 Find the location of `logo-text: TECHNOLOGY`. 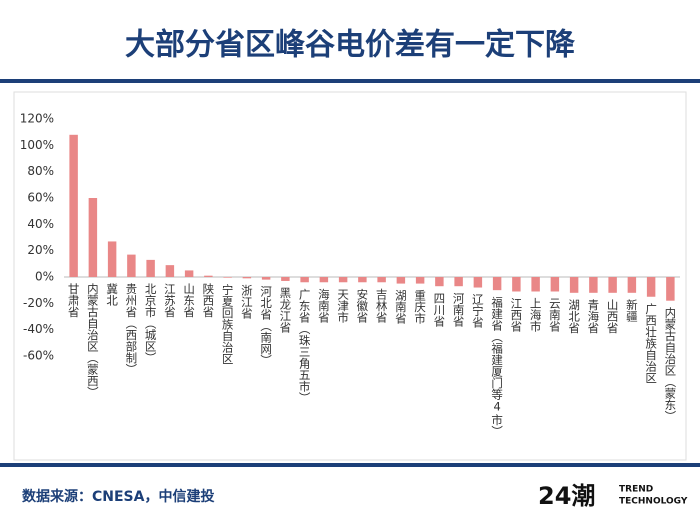

logo-text: TECHNOLOGY is located at coordinates (653, 502).